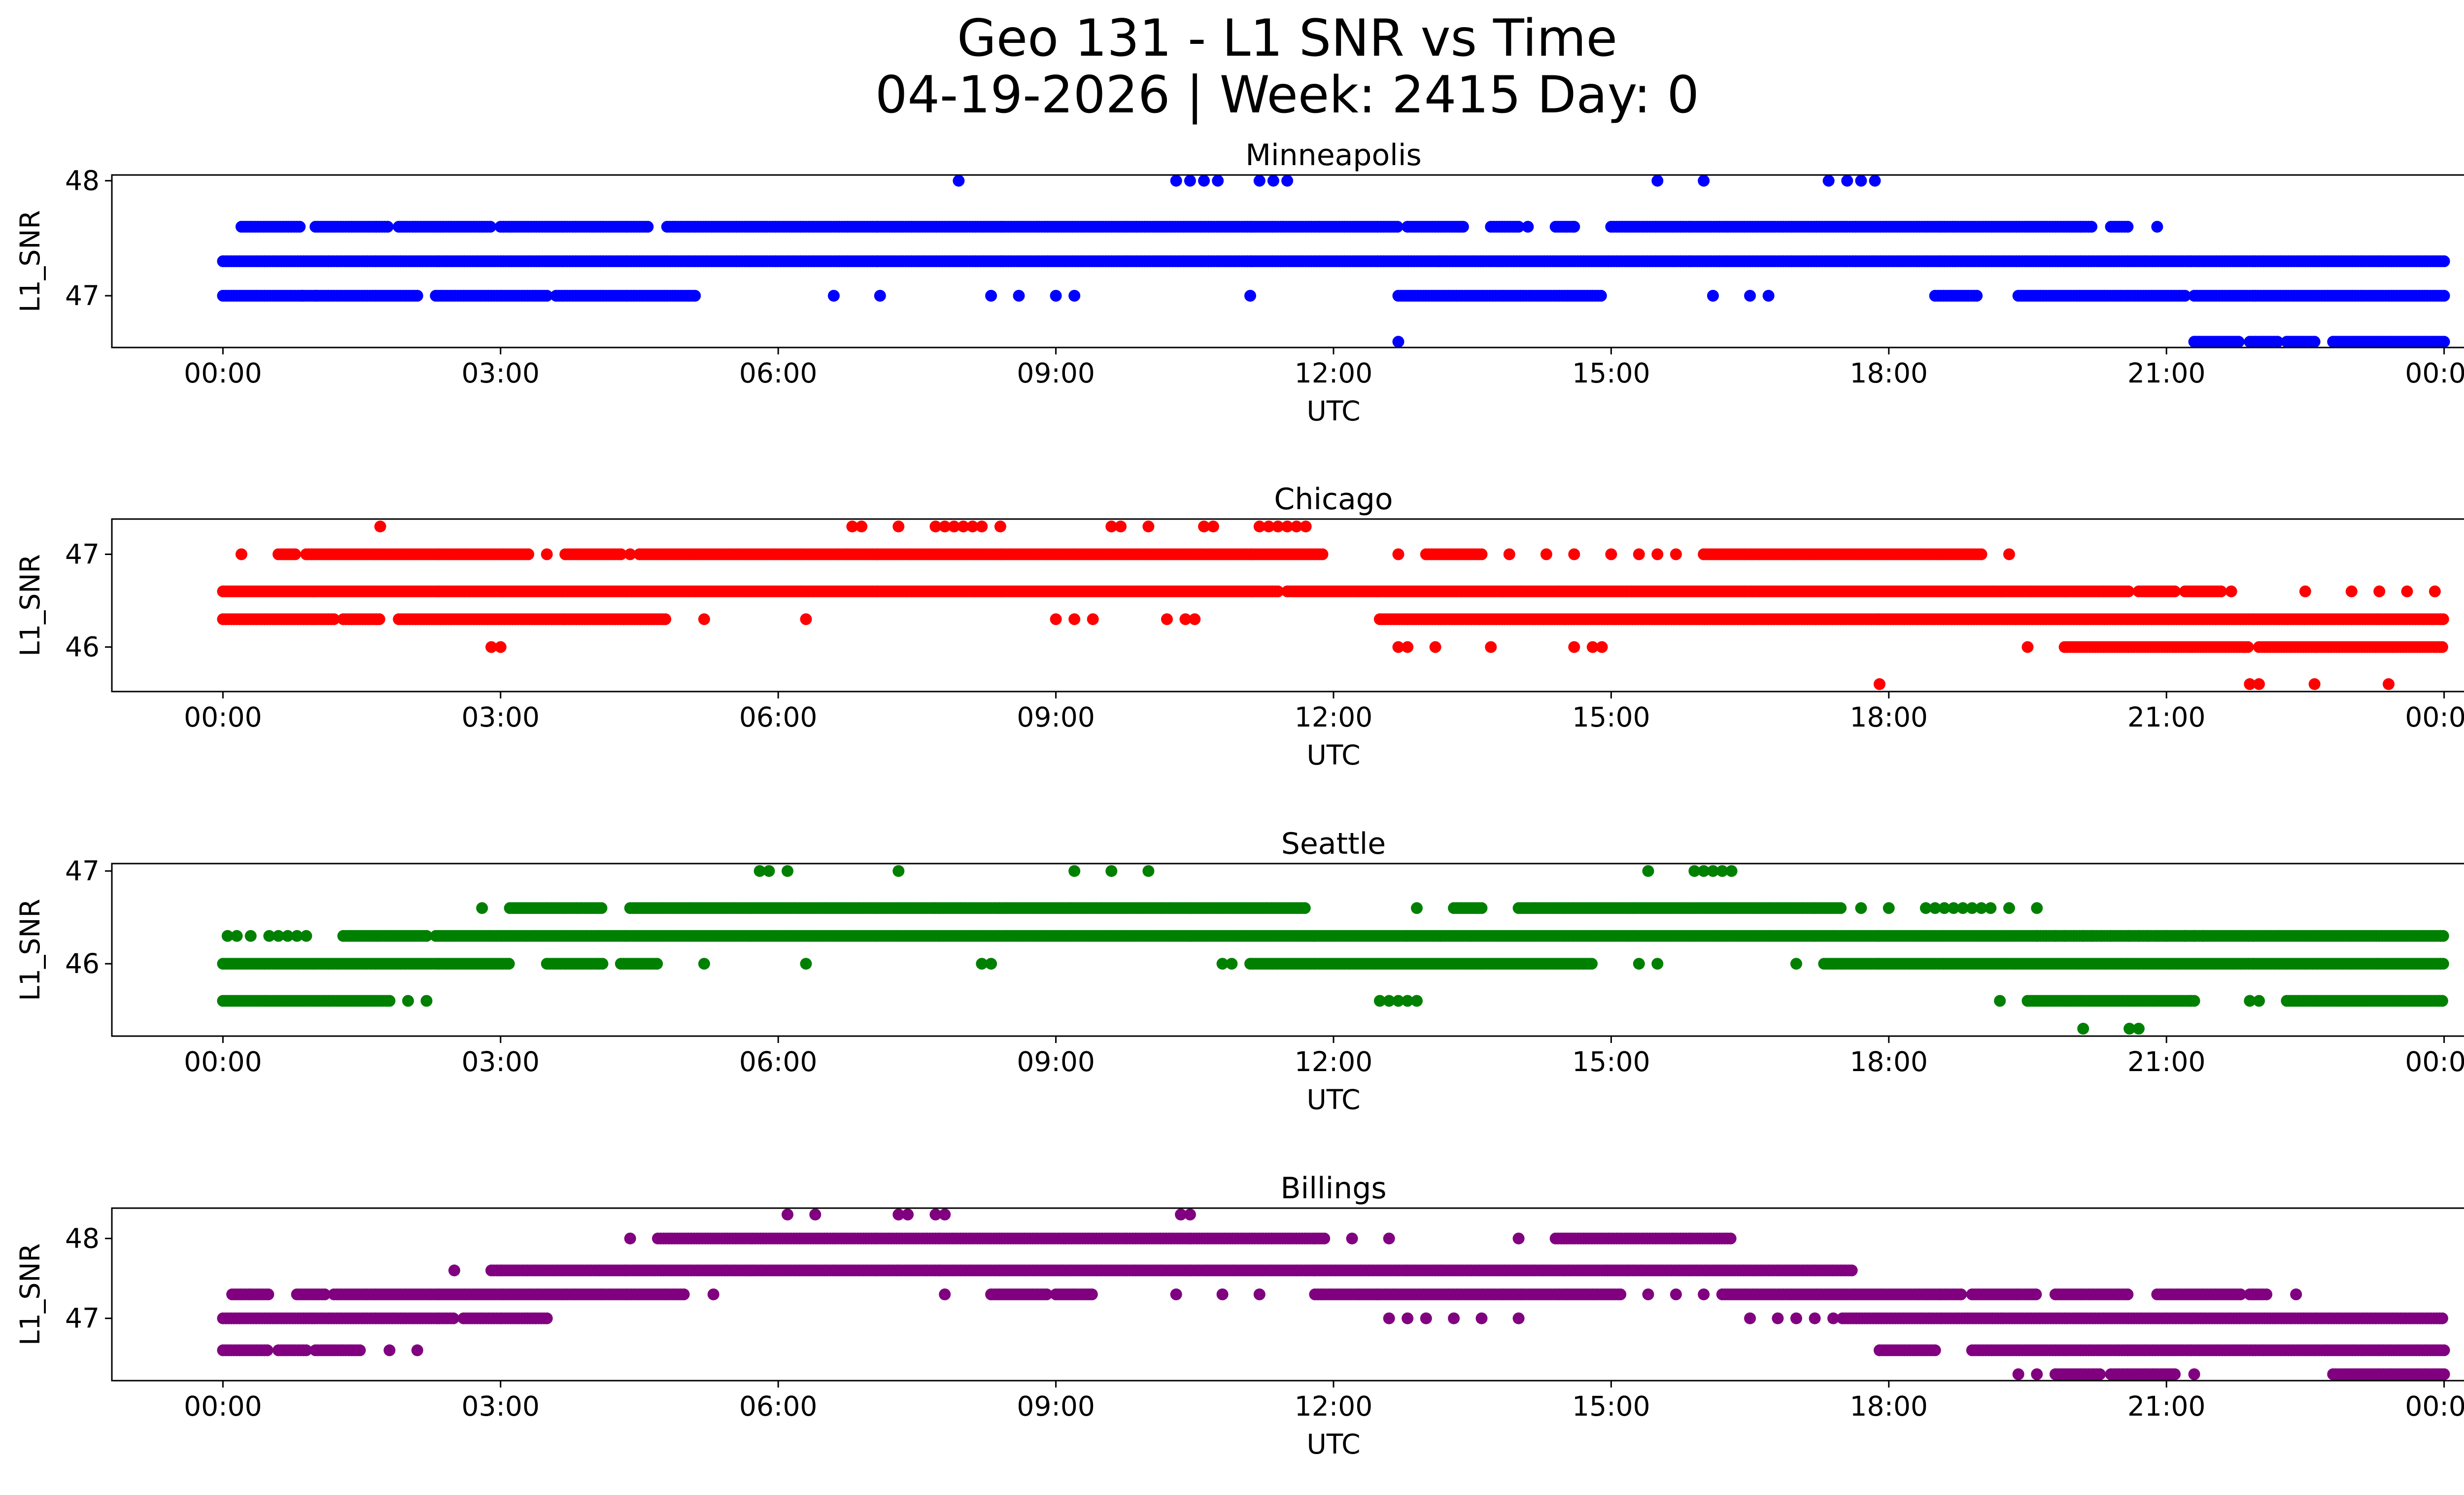 The image size is (2464, 1495). What do you see at coordinates (1333, 499) in the screenshot?
I see `subplot-title: Chicago` at bounding box center [1333, 499].